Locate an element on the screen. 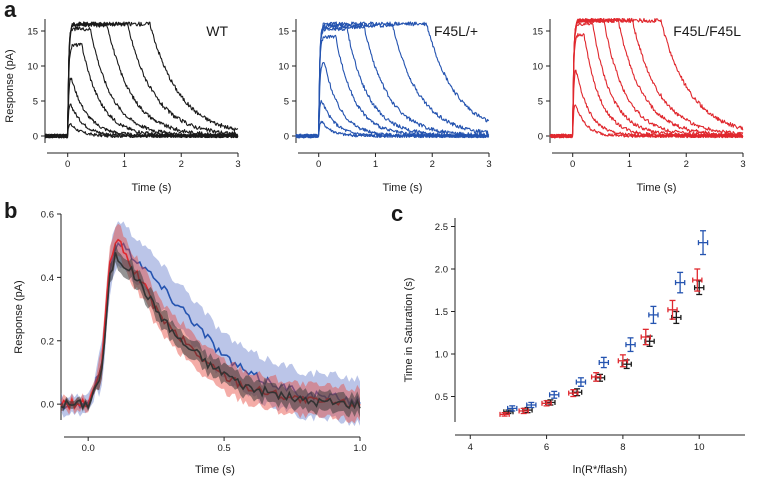 This screenshot has height=479, width=759. panel-a1-xtick-label: 3 is located at coordinates (237, 164).